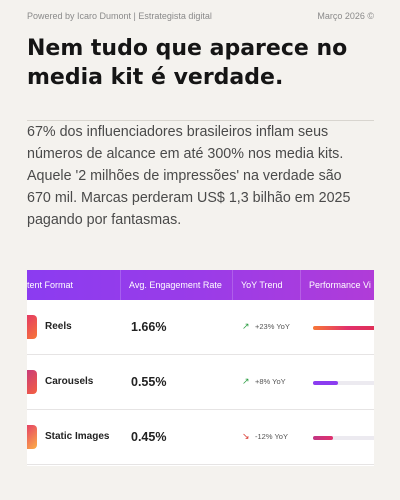 Image resolution: width=400 pixels, height=500 pixels. Describe the element at coordinates (77, 436) in the screenshot. I see `format: Static Images` at that location.